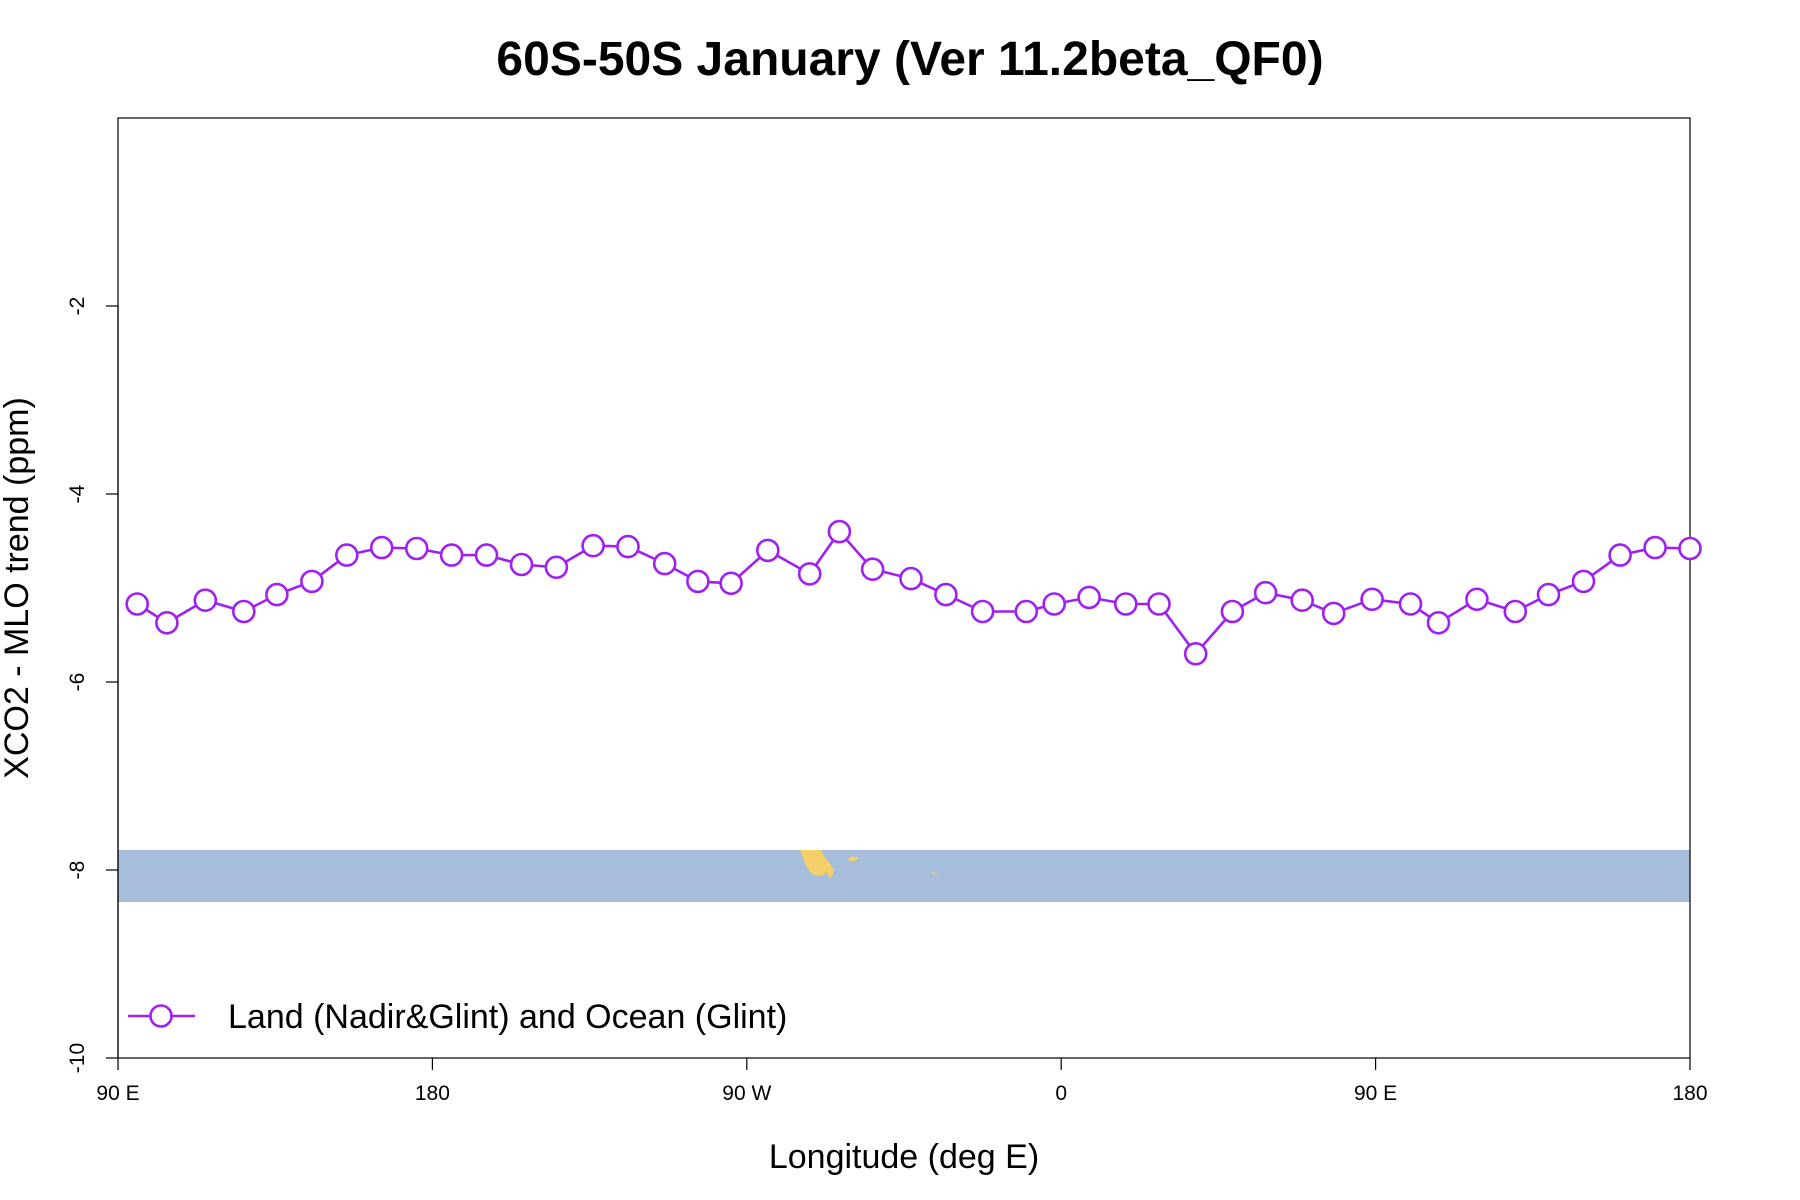 The height and width of the screenshot is (1200, 1800). I want to click on y-tick-label: -2, so click(77, 306).